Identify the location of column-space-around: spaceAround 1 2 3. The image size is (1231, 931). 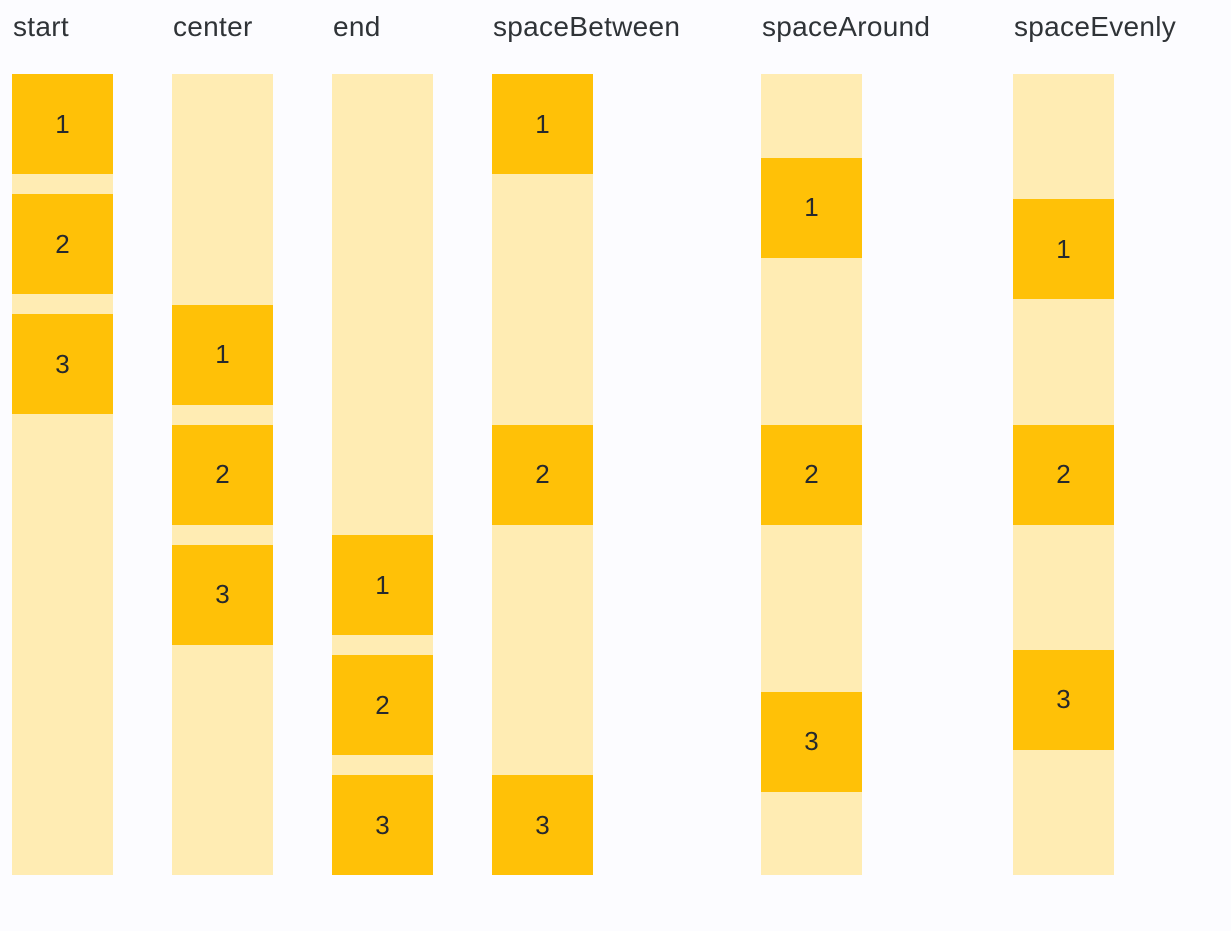
(845, 437).